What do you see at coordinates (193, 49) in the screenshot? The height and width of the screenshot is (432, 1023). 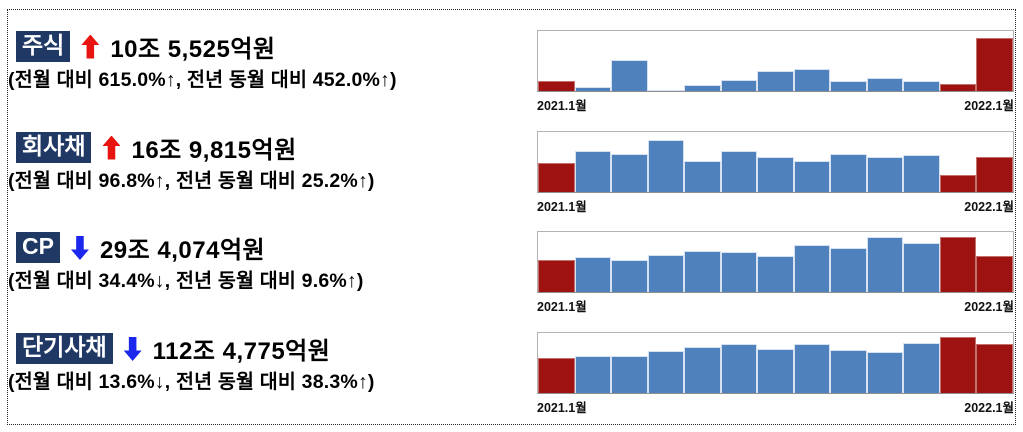 I see `stocks-amount: 10조 5,525억원` at bounding box center [193, 49].